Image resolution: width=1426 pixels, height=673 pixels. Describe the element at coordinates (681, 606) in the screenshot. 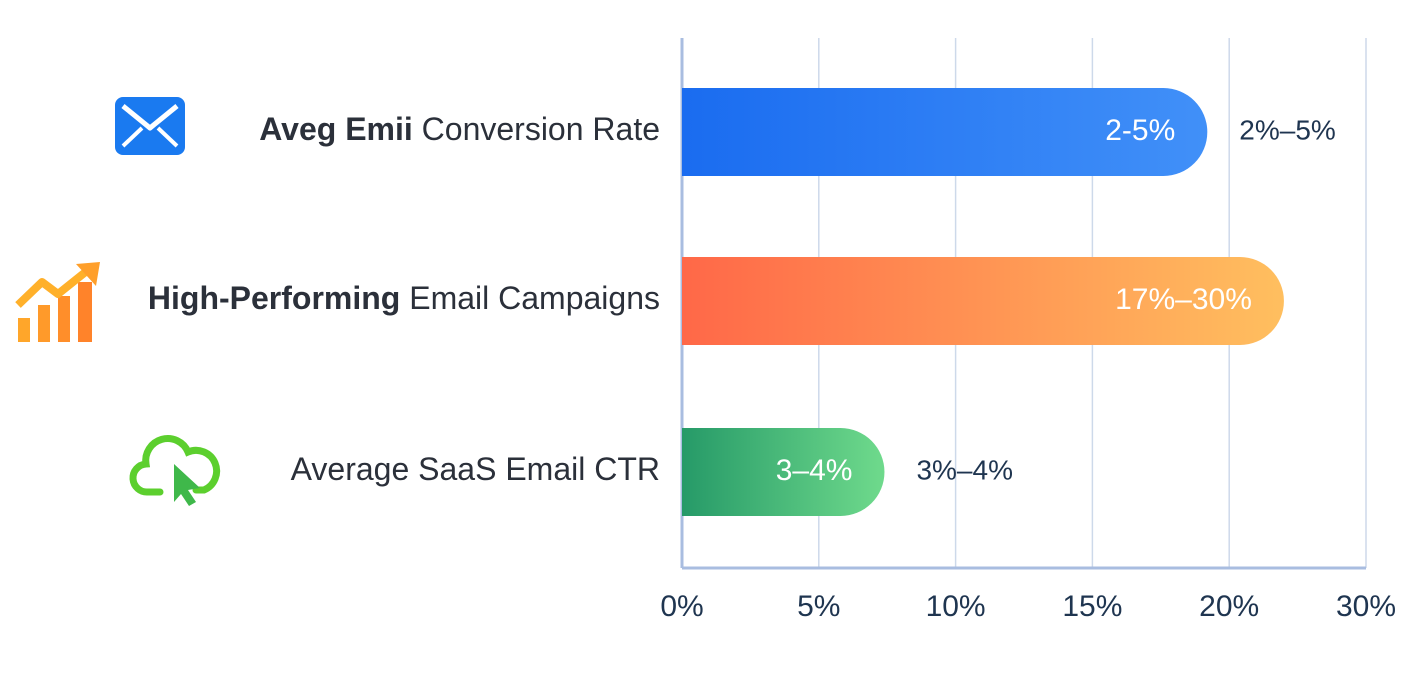

I see `x-tick-label: 0%` at that location.